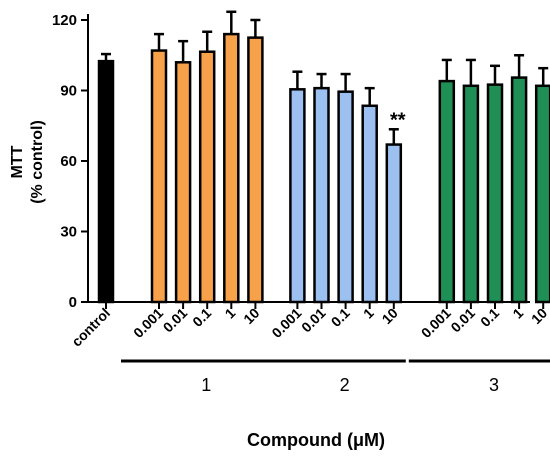  I want to click on y-tick-label: 120, so click(64, 20).